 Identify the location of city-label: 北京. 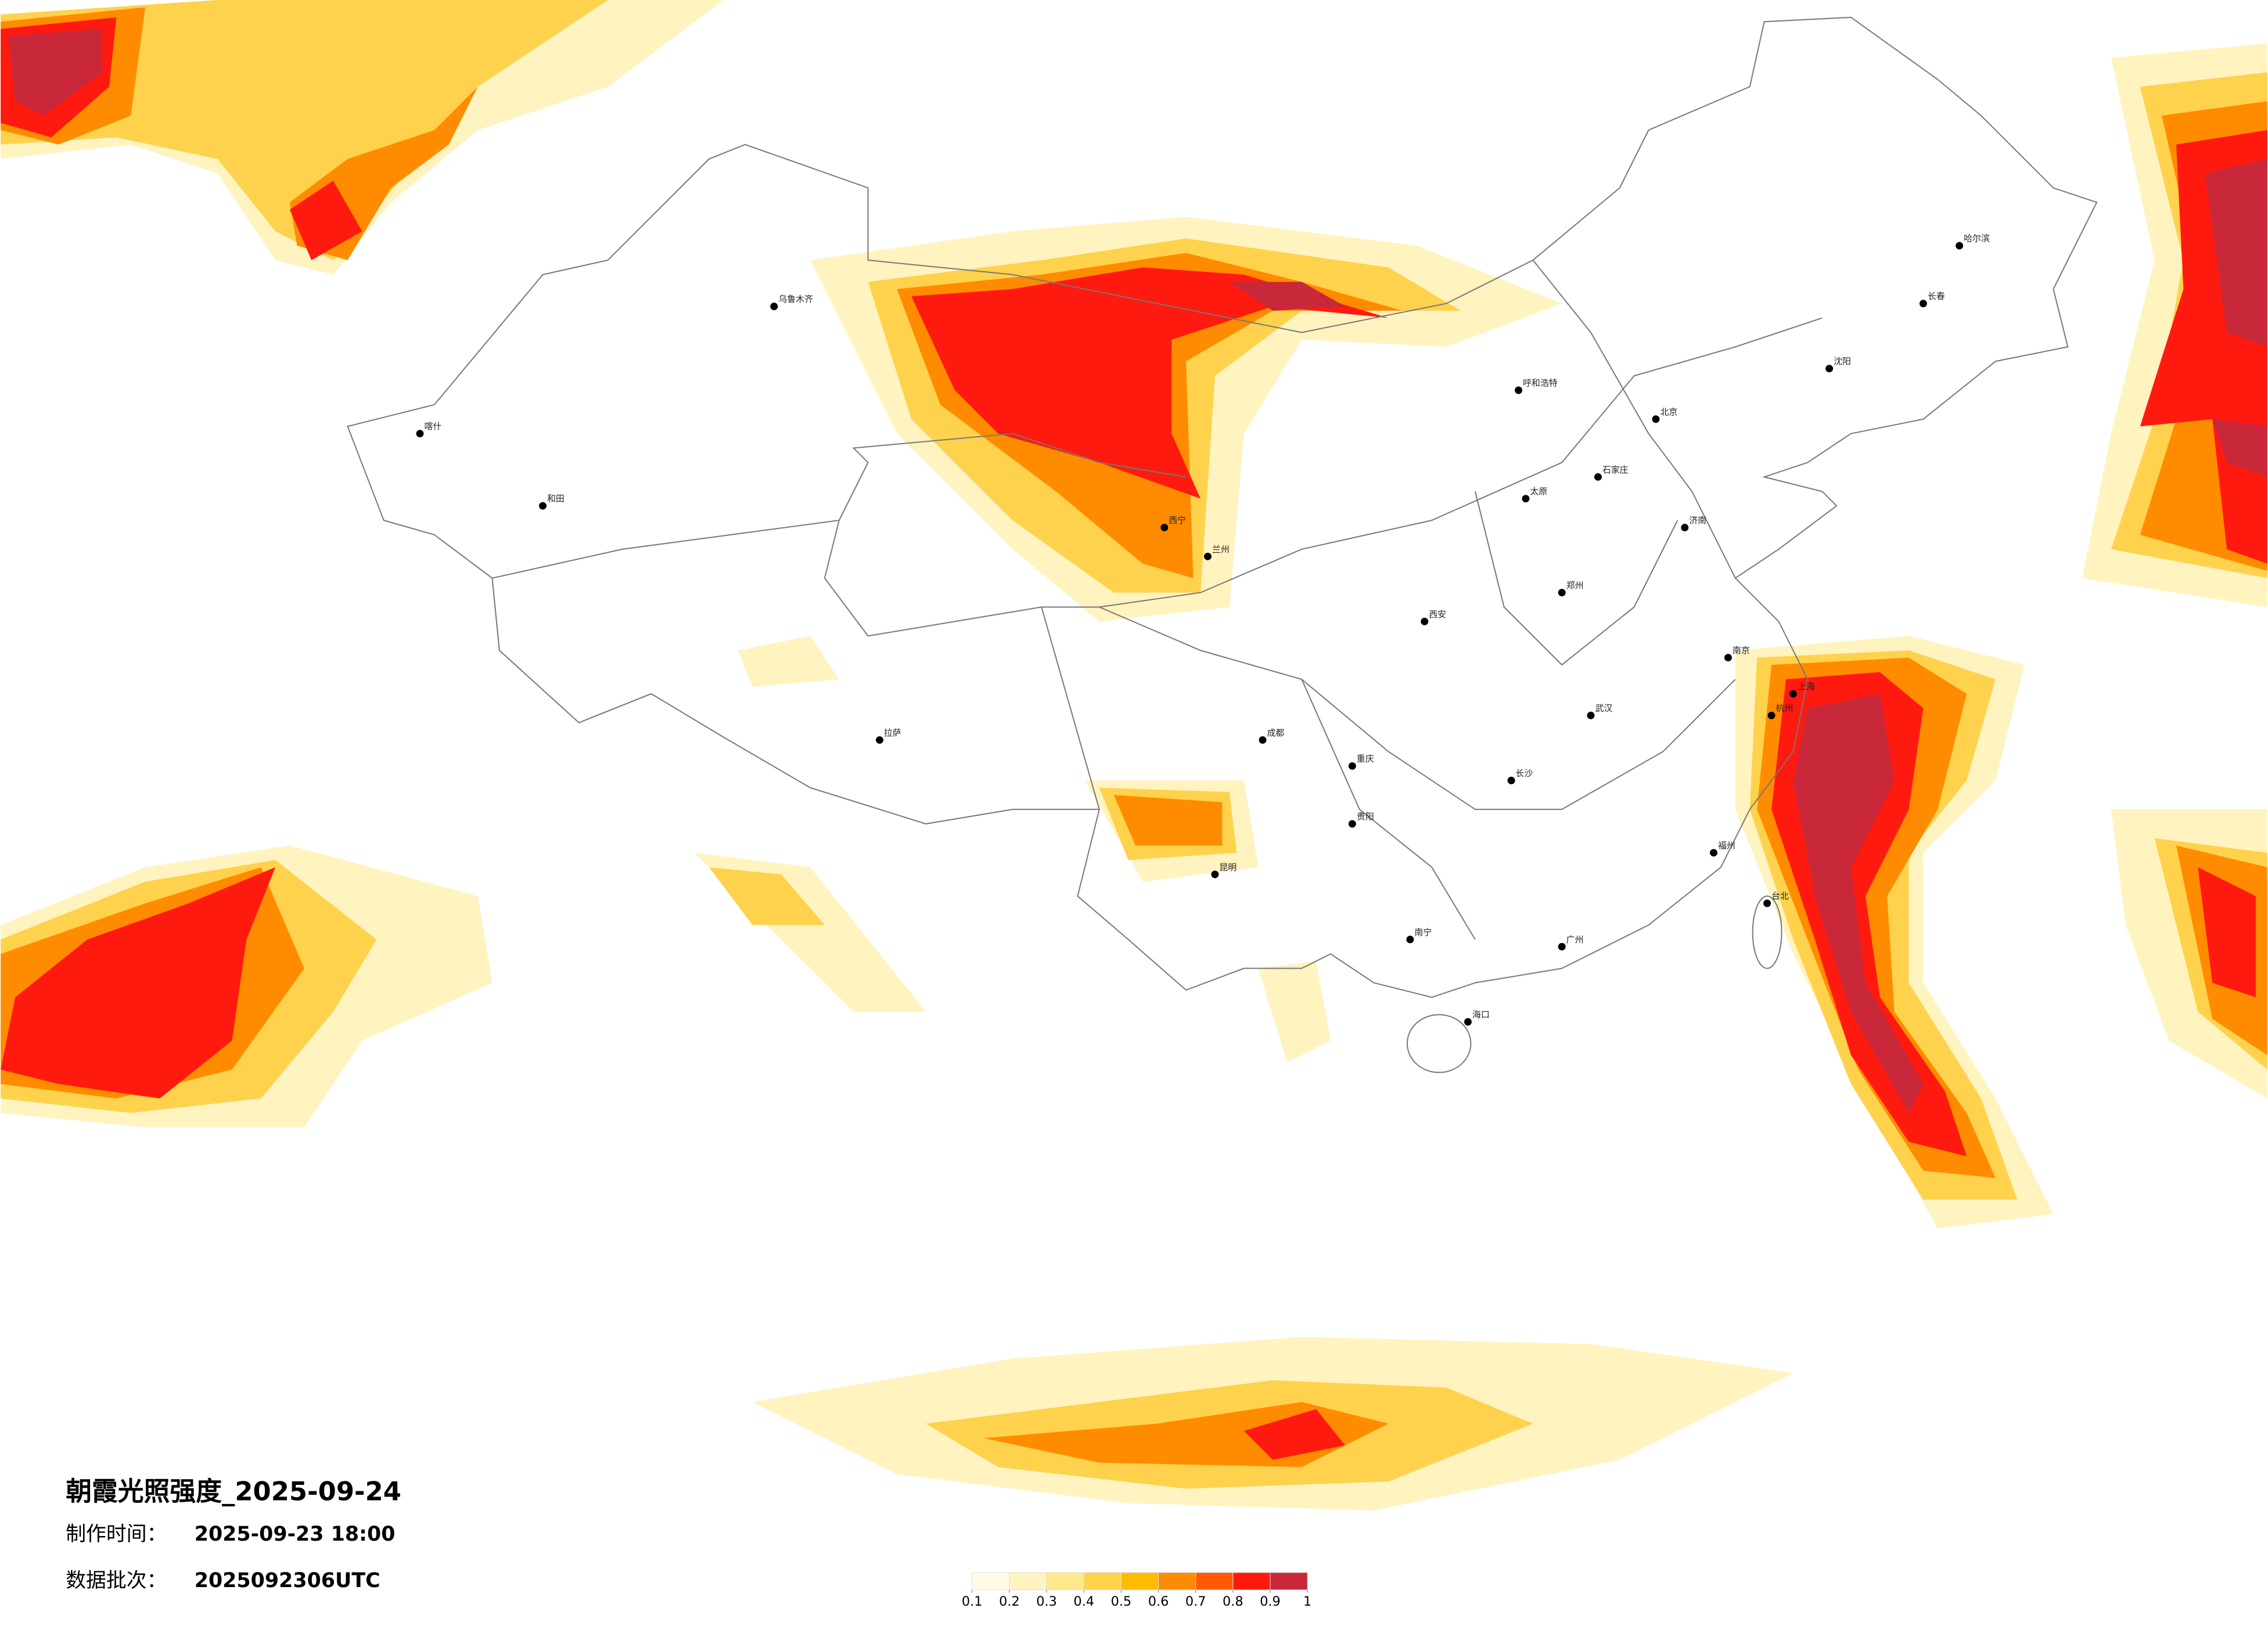
(1668, 412).